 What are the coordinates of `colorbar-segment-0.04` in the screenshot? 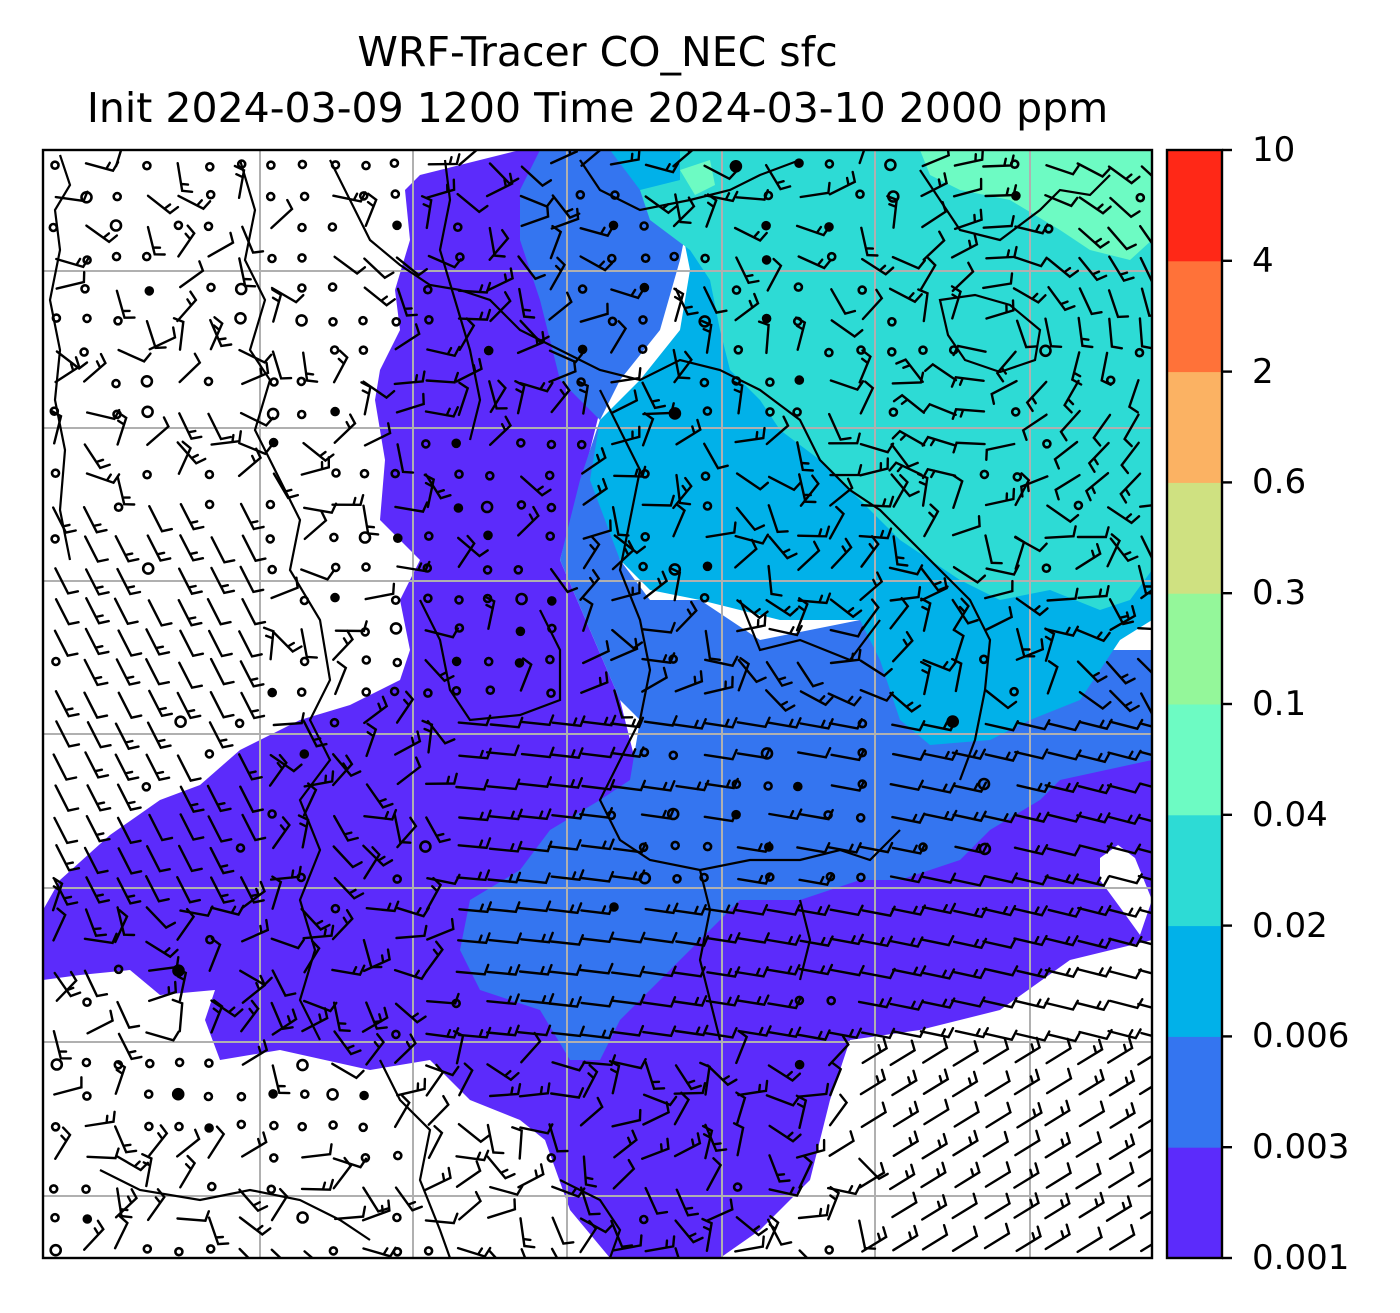 It's located at (1194, 760).